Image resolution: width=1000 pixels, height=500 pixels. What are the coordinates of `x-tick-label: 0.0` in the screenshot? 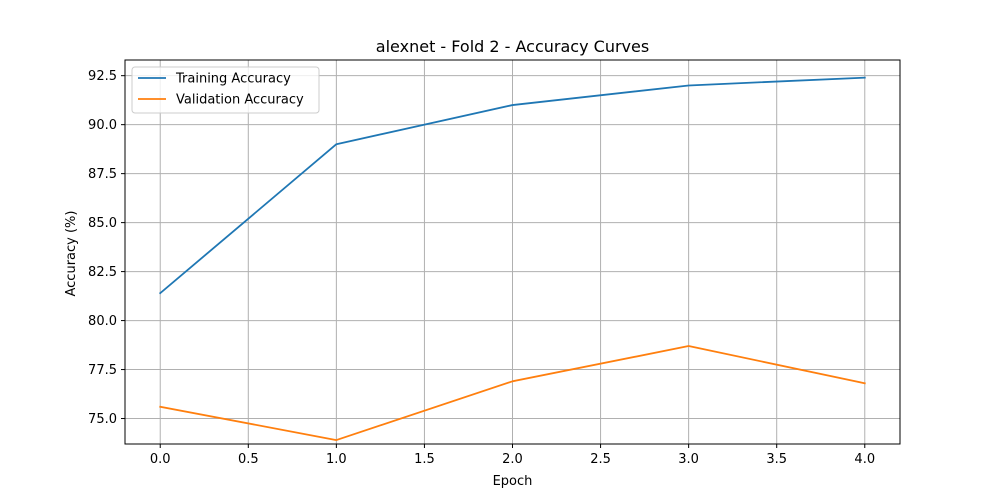 It's located at (160, 459).